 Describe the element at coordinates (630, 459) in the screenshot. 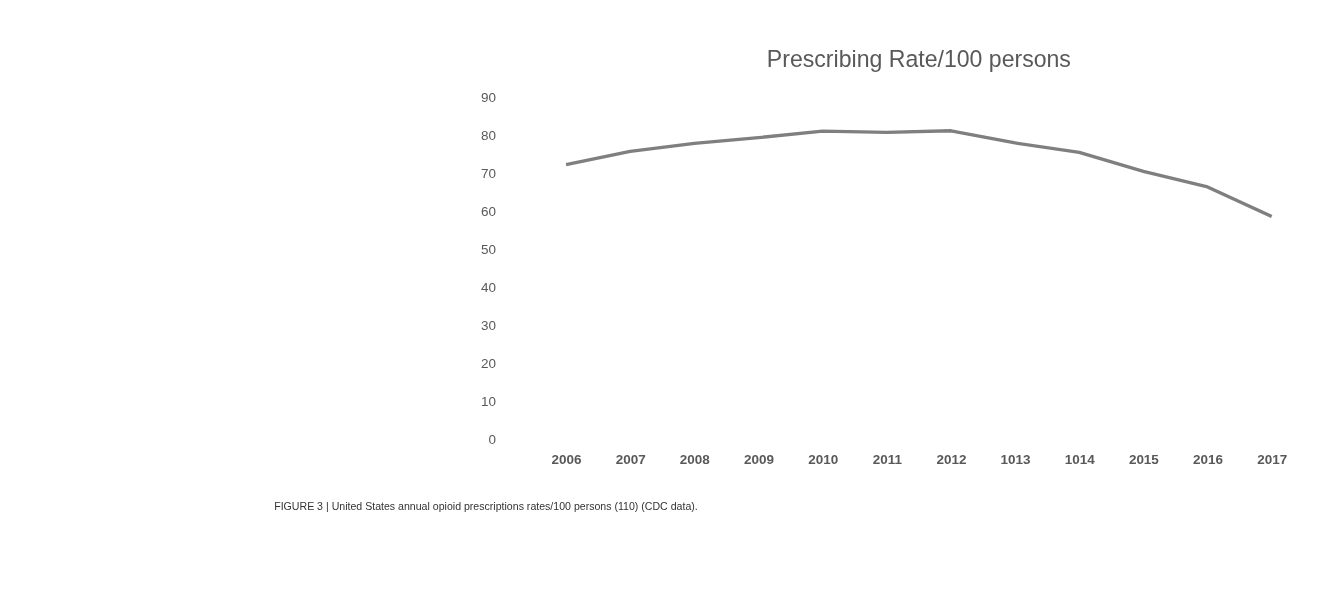

I see `x-tick-label: 2007` at that location.